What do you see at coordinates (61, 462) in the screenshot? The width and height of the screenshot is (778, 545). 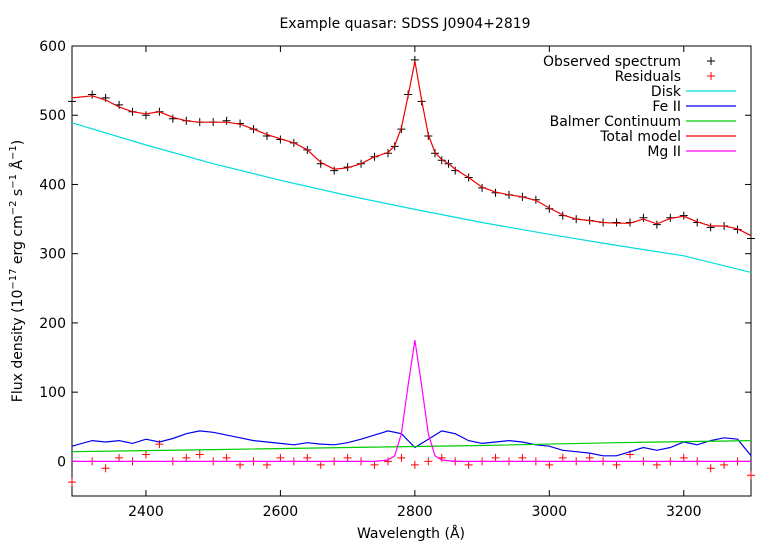 I see `y-tick-label: 0` at bounding box center [61, 462].